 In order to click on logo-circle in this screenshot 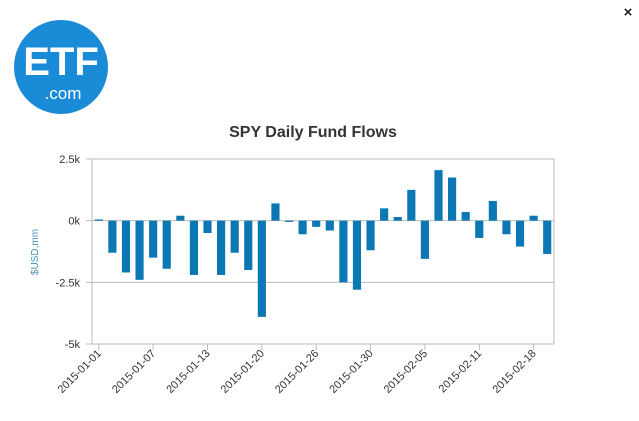, I will do `click(61, 67)`.